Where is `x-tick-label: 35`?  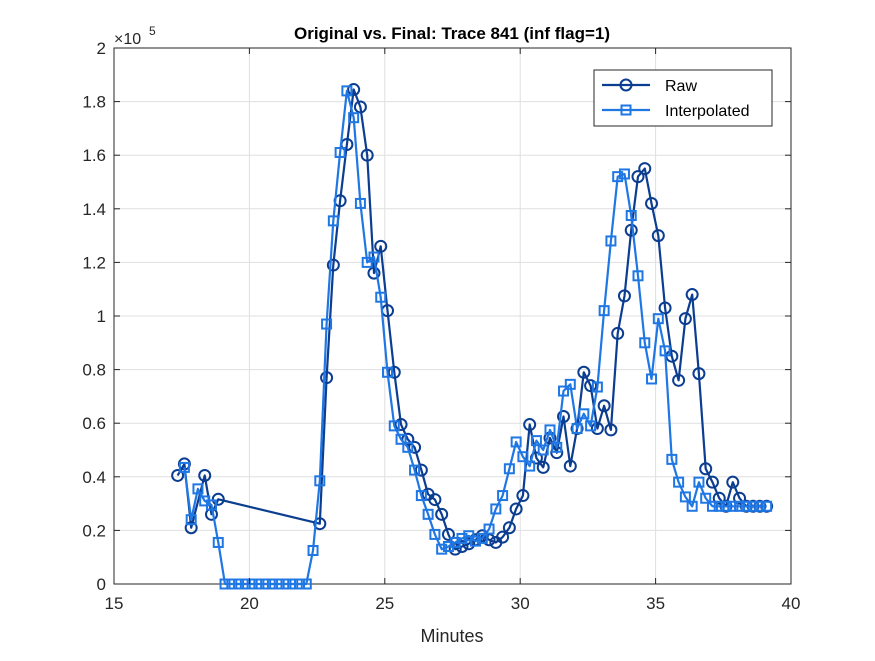 x-tick-label: 35 is located at coordinates (655, 603).